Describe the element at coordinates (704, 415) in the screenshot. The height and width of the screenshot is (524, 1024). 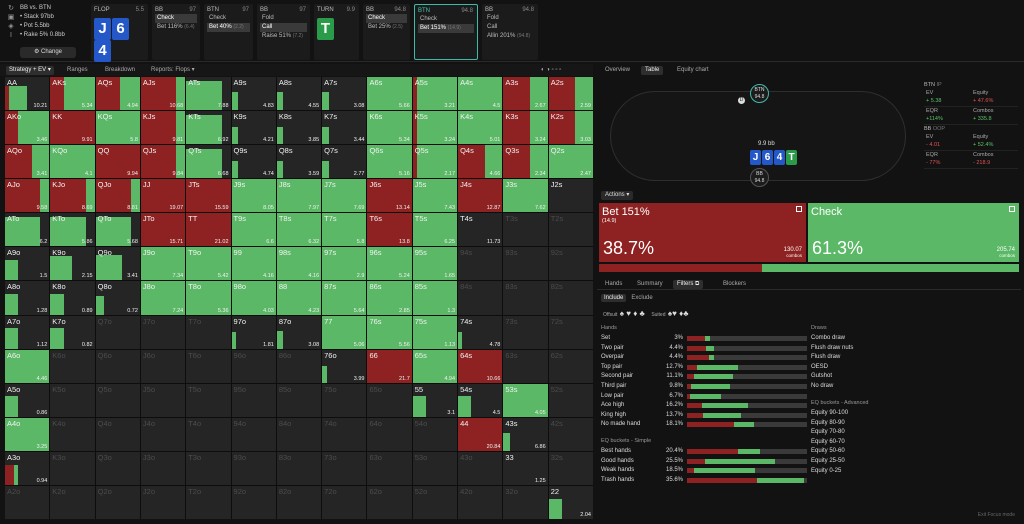
I see `filter-row: King high 13.7%` at that location.